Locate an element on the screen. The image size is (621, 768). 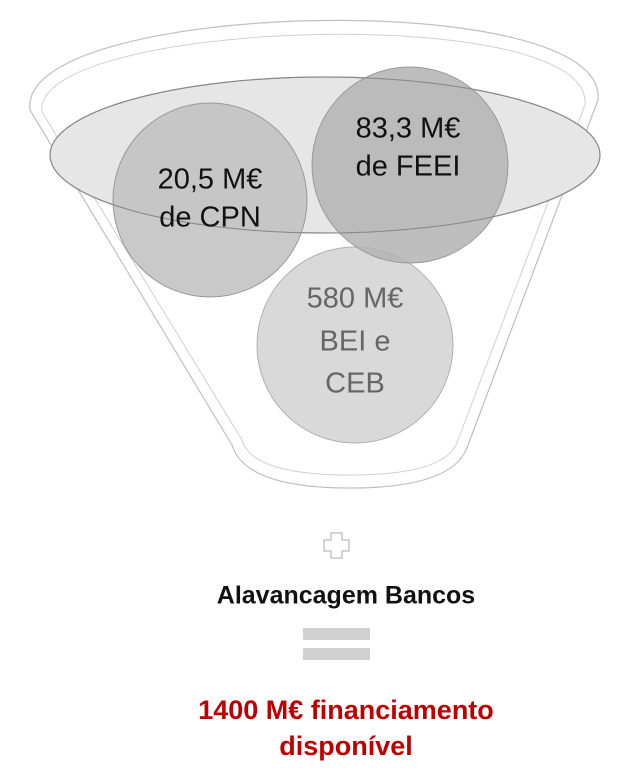
node-text: BEI e is located at coordinates (355, 342).